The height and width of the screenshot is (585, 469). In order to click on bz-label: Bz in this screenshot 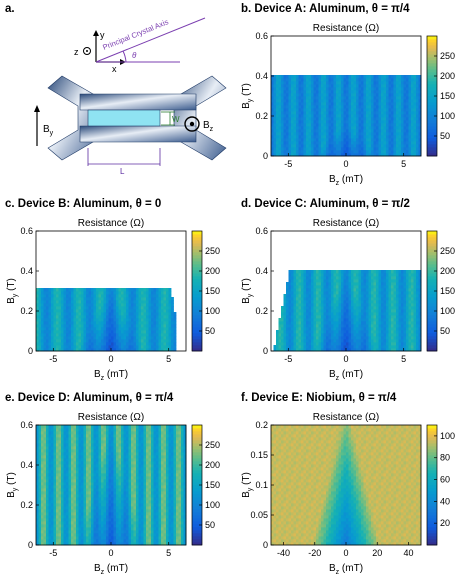, I will do `click(208, 126)`.